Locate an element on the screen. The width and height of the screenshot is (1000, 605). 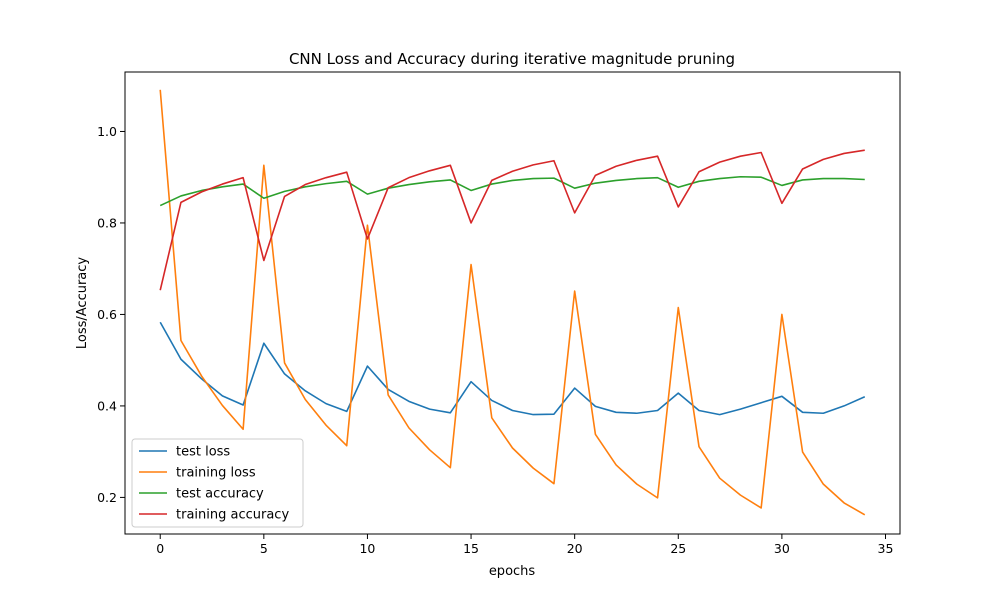
x-tick-label: 30 is located at coordinates (782, 548).